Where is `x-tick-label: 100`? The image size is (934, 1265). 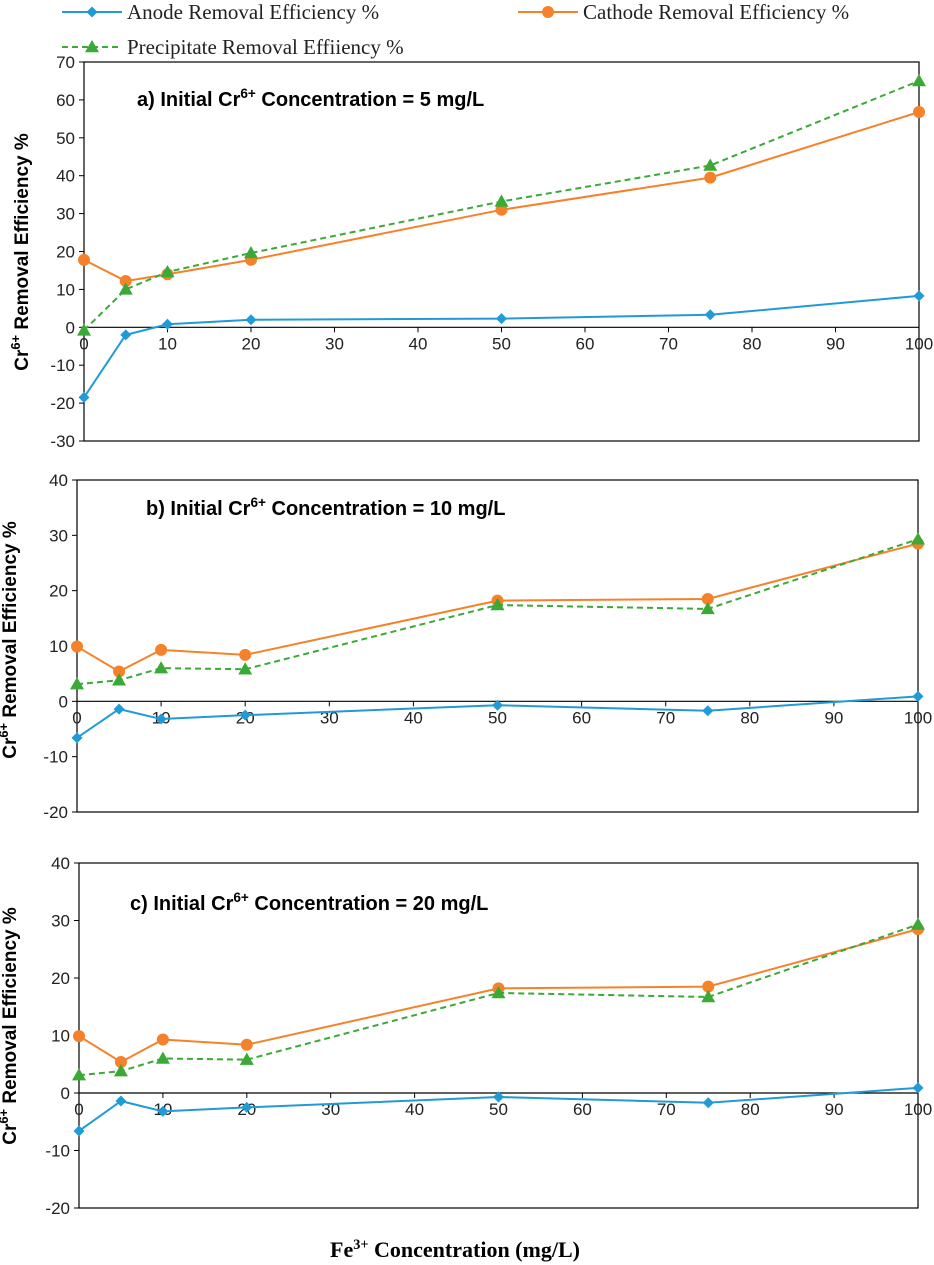
x-tick-label: 100 is located at coordinates (919, 343).